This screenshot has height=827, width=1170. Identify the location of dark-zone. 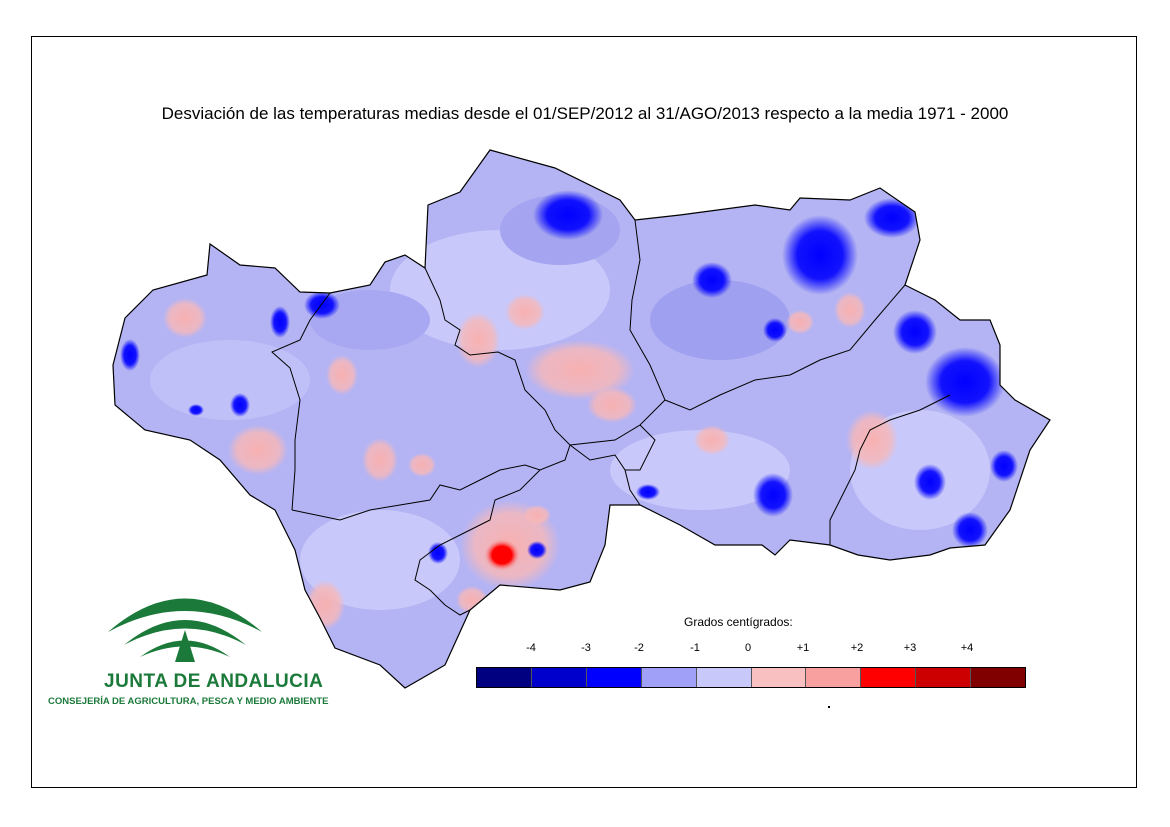
(720, 320).